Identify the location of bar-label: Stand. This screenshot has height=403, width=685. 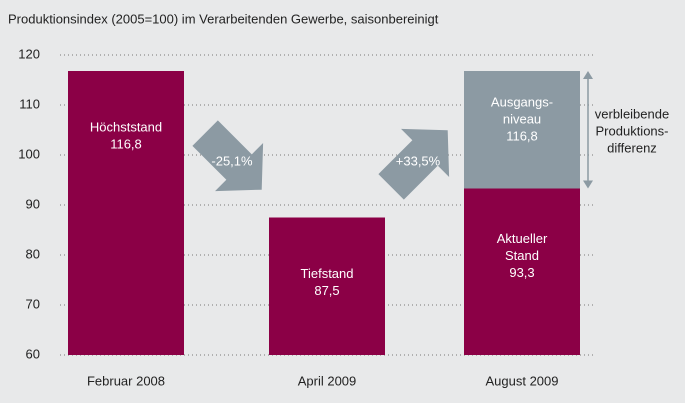
(522, 255).